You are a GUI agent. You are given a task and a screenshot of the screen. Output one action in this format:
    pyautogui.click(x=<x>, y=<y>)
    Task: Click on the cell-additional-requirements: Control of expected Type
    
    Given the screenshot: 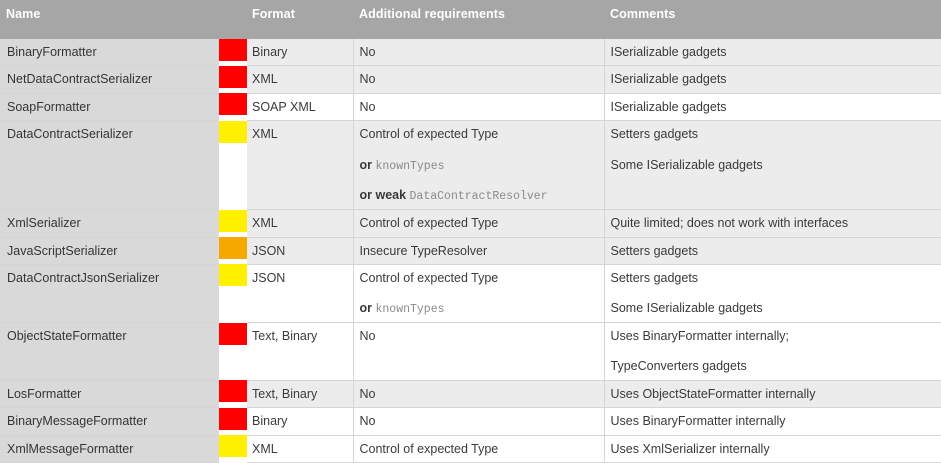 What is the action you would take?
    pyautogui.click(x=478, y=223)
    